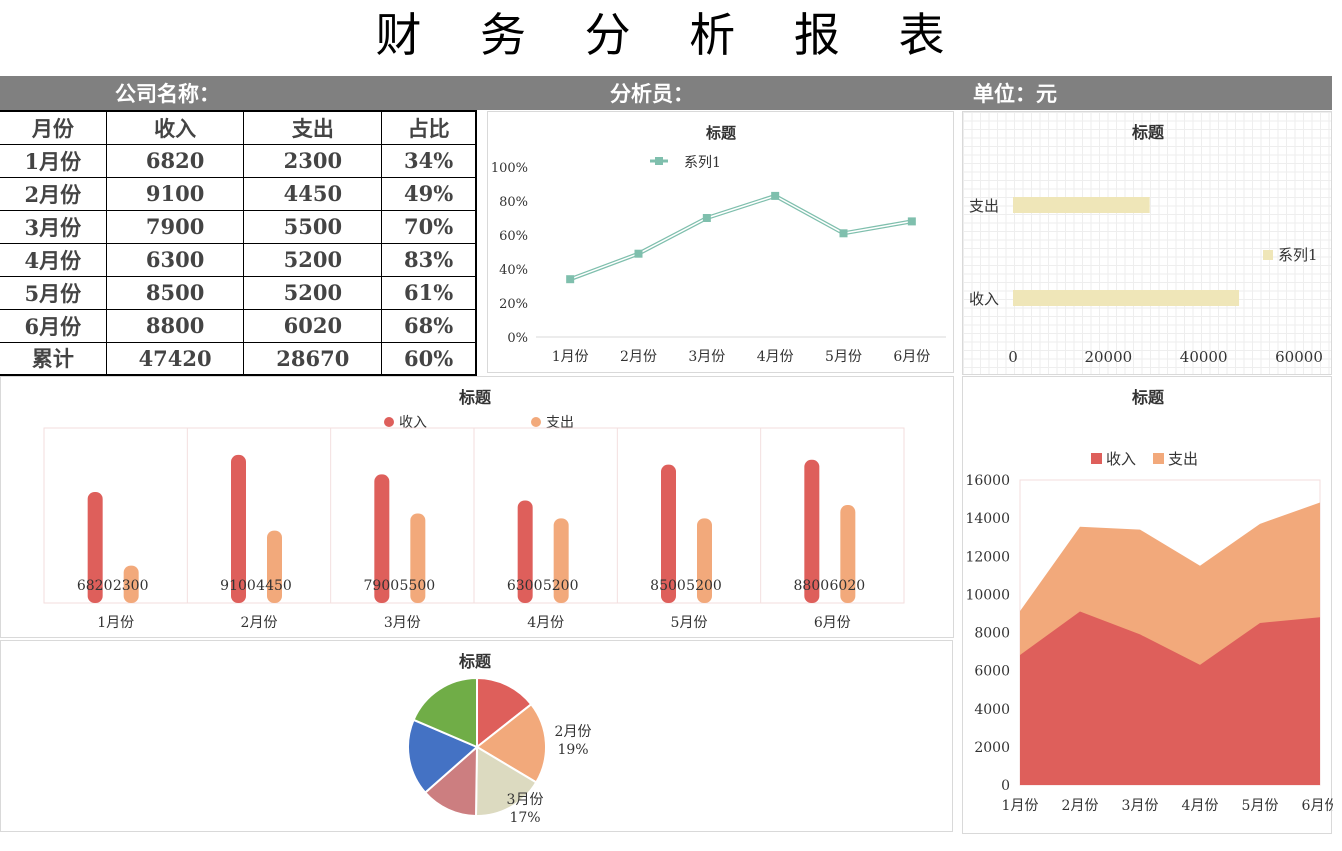 The width and height of the screenshot is (1342, 851). I want to click on y-tick-label: 60%, so click(513, 236).